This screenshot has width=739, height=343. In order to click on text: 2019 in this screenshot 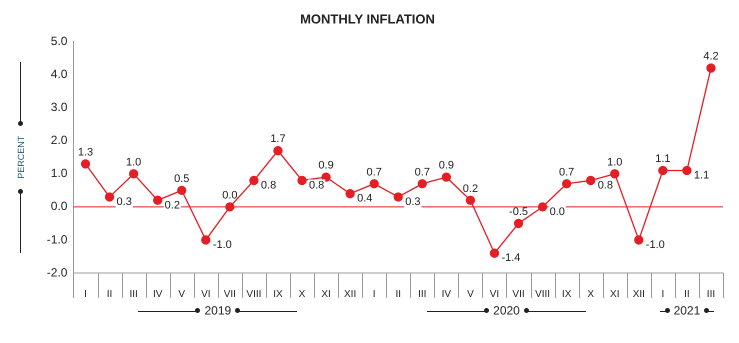, I will do `click(218, 310)`.